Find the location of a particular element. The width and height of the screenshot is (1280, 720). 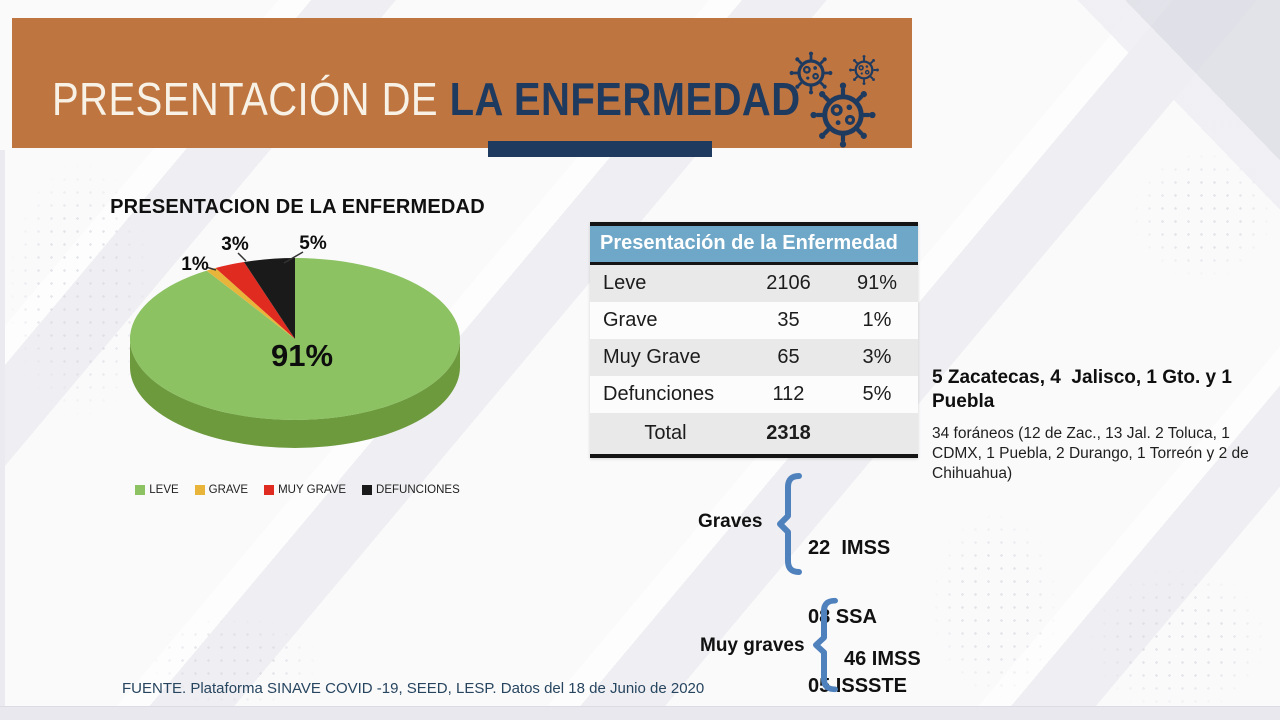

legend-label-leve: LEVE is located at coordinates (164, 490).